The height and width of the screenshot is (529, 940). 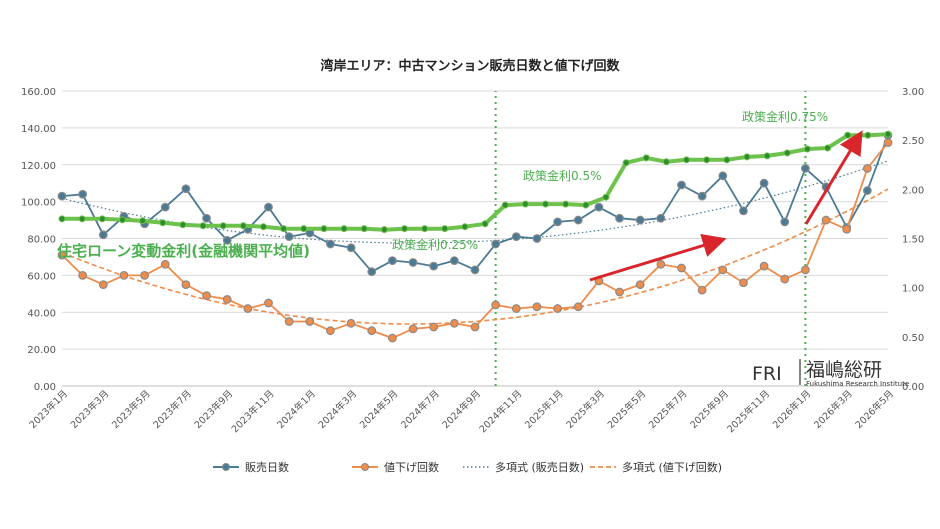 I want to click on legend-marker, so click(x=365, y=467).